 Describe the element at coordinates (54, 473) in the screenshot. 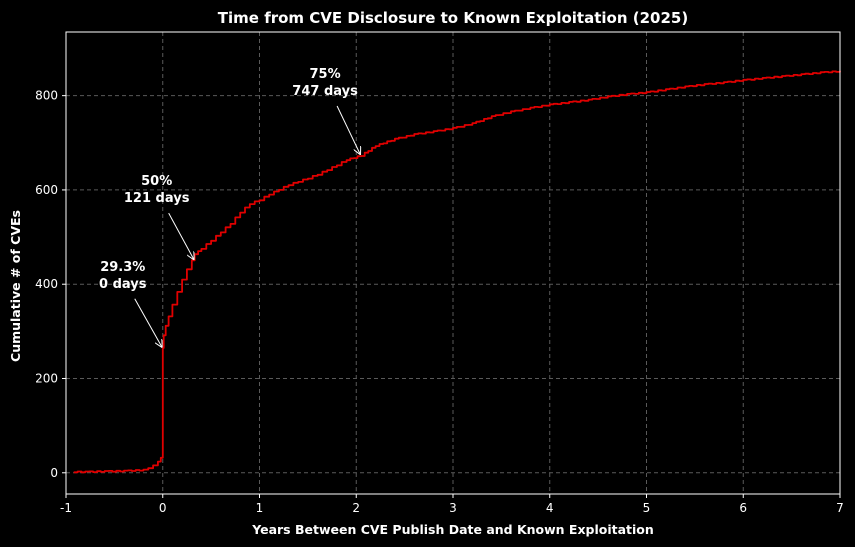

I see `y-tick-label: 0` at that location.